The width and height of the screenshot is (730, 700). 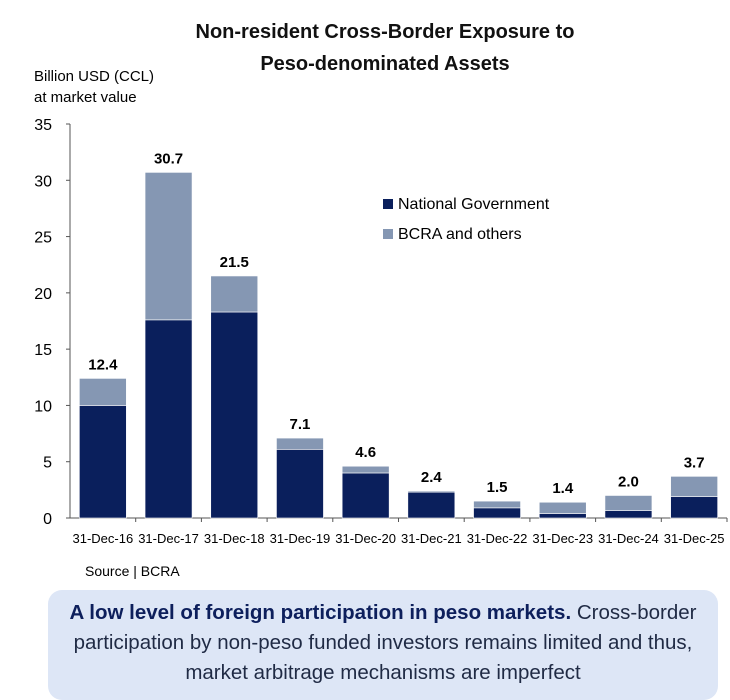 What do you see at coordinates (94, 76) in the screenshot?
I see `y-label-line-1: Billion USD (CCL)` at bounding box center [94, 76].